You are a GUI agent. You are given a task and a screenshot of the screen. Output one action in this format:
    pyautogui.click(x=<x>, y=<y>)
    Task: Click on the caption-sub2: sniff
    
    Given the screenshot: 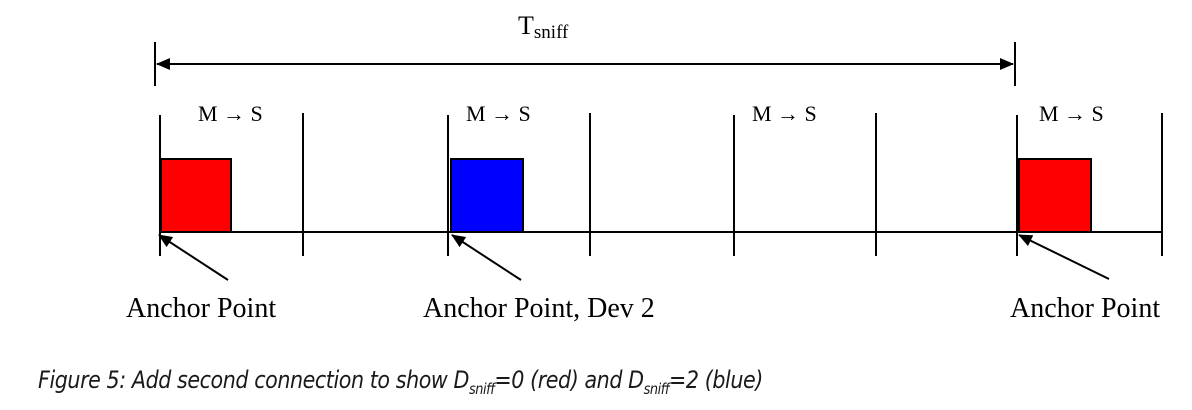 What is the action you would take?
    pyautogui.click(x=656, y=389)
    